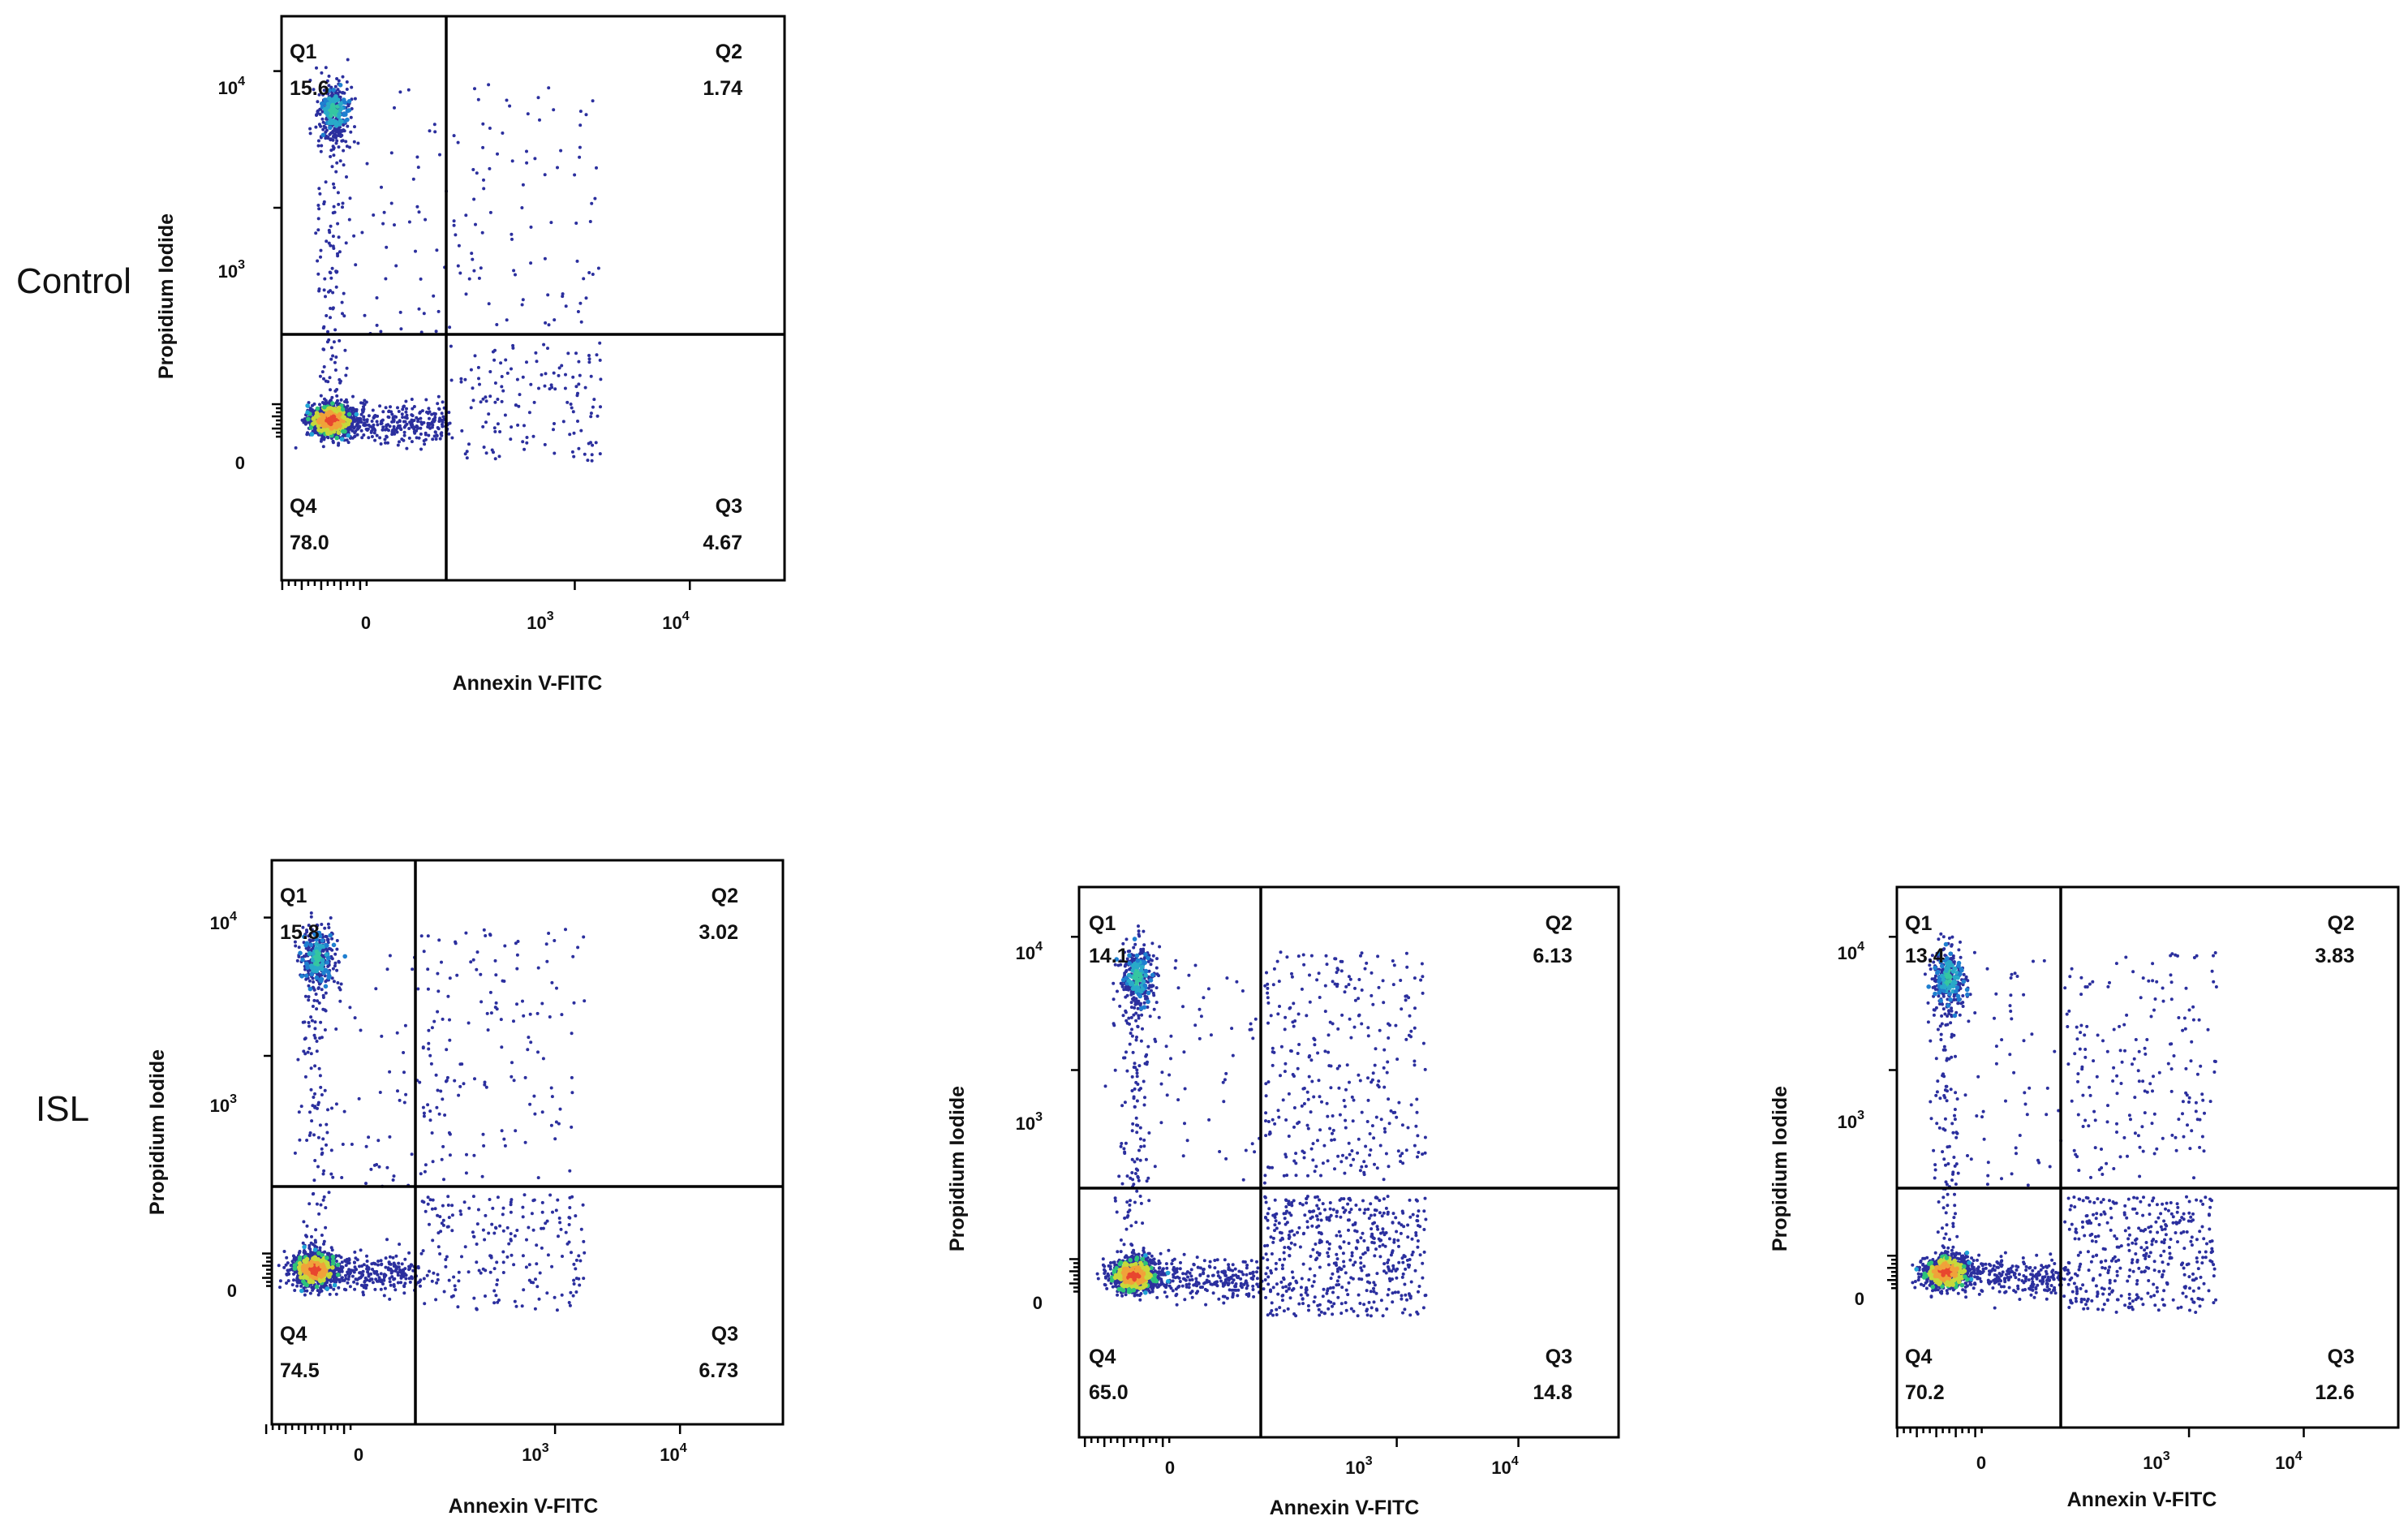  Describe the element at coordinates (448, 260) in the screenshot. I see `scatter-points` at that location.